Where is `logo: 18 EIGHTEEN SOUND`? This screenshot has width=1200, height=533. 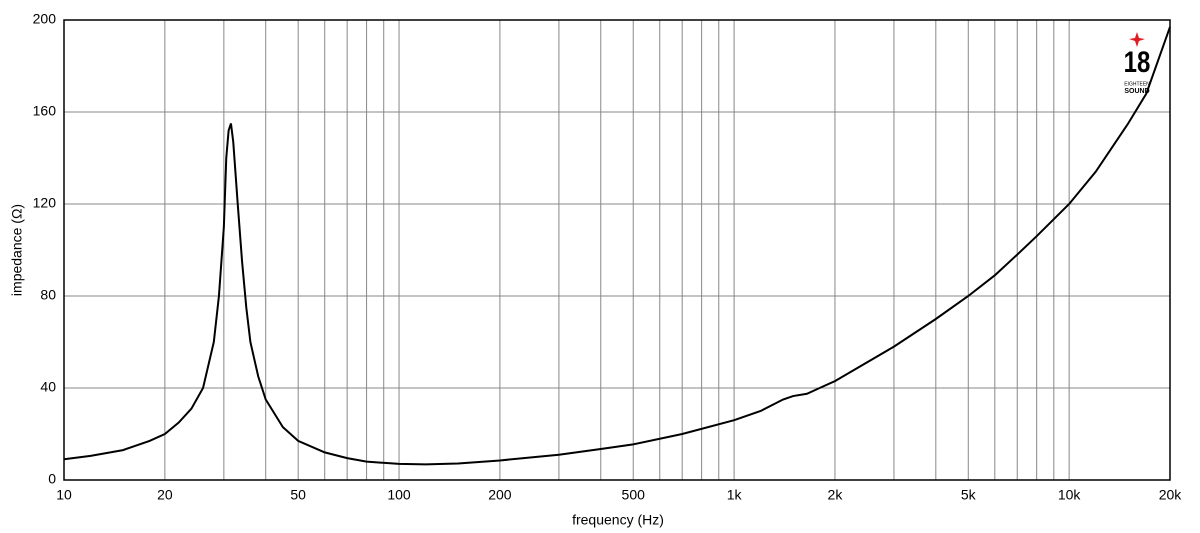 logo: 18 EIGHTEEN SOUND is located at coordinates (1137, 63).